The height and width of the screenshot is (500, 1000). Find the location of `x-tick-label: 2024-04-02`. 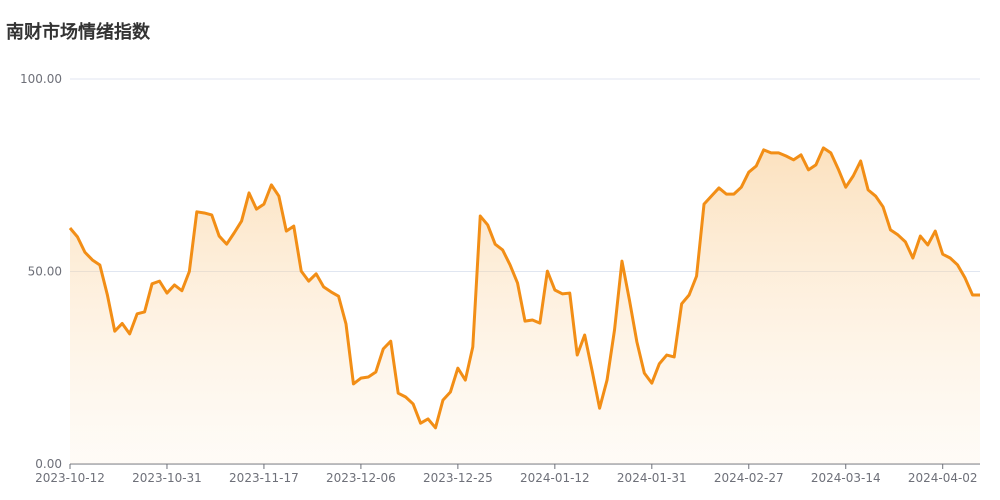

x-tick-label: 2024-04-02 is located at coordinates (943, 478).